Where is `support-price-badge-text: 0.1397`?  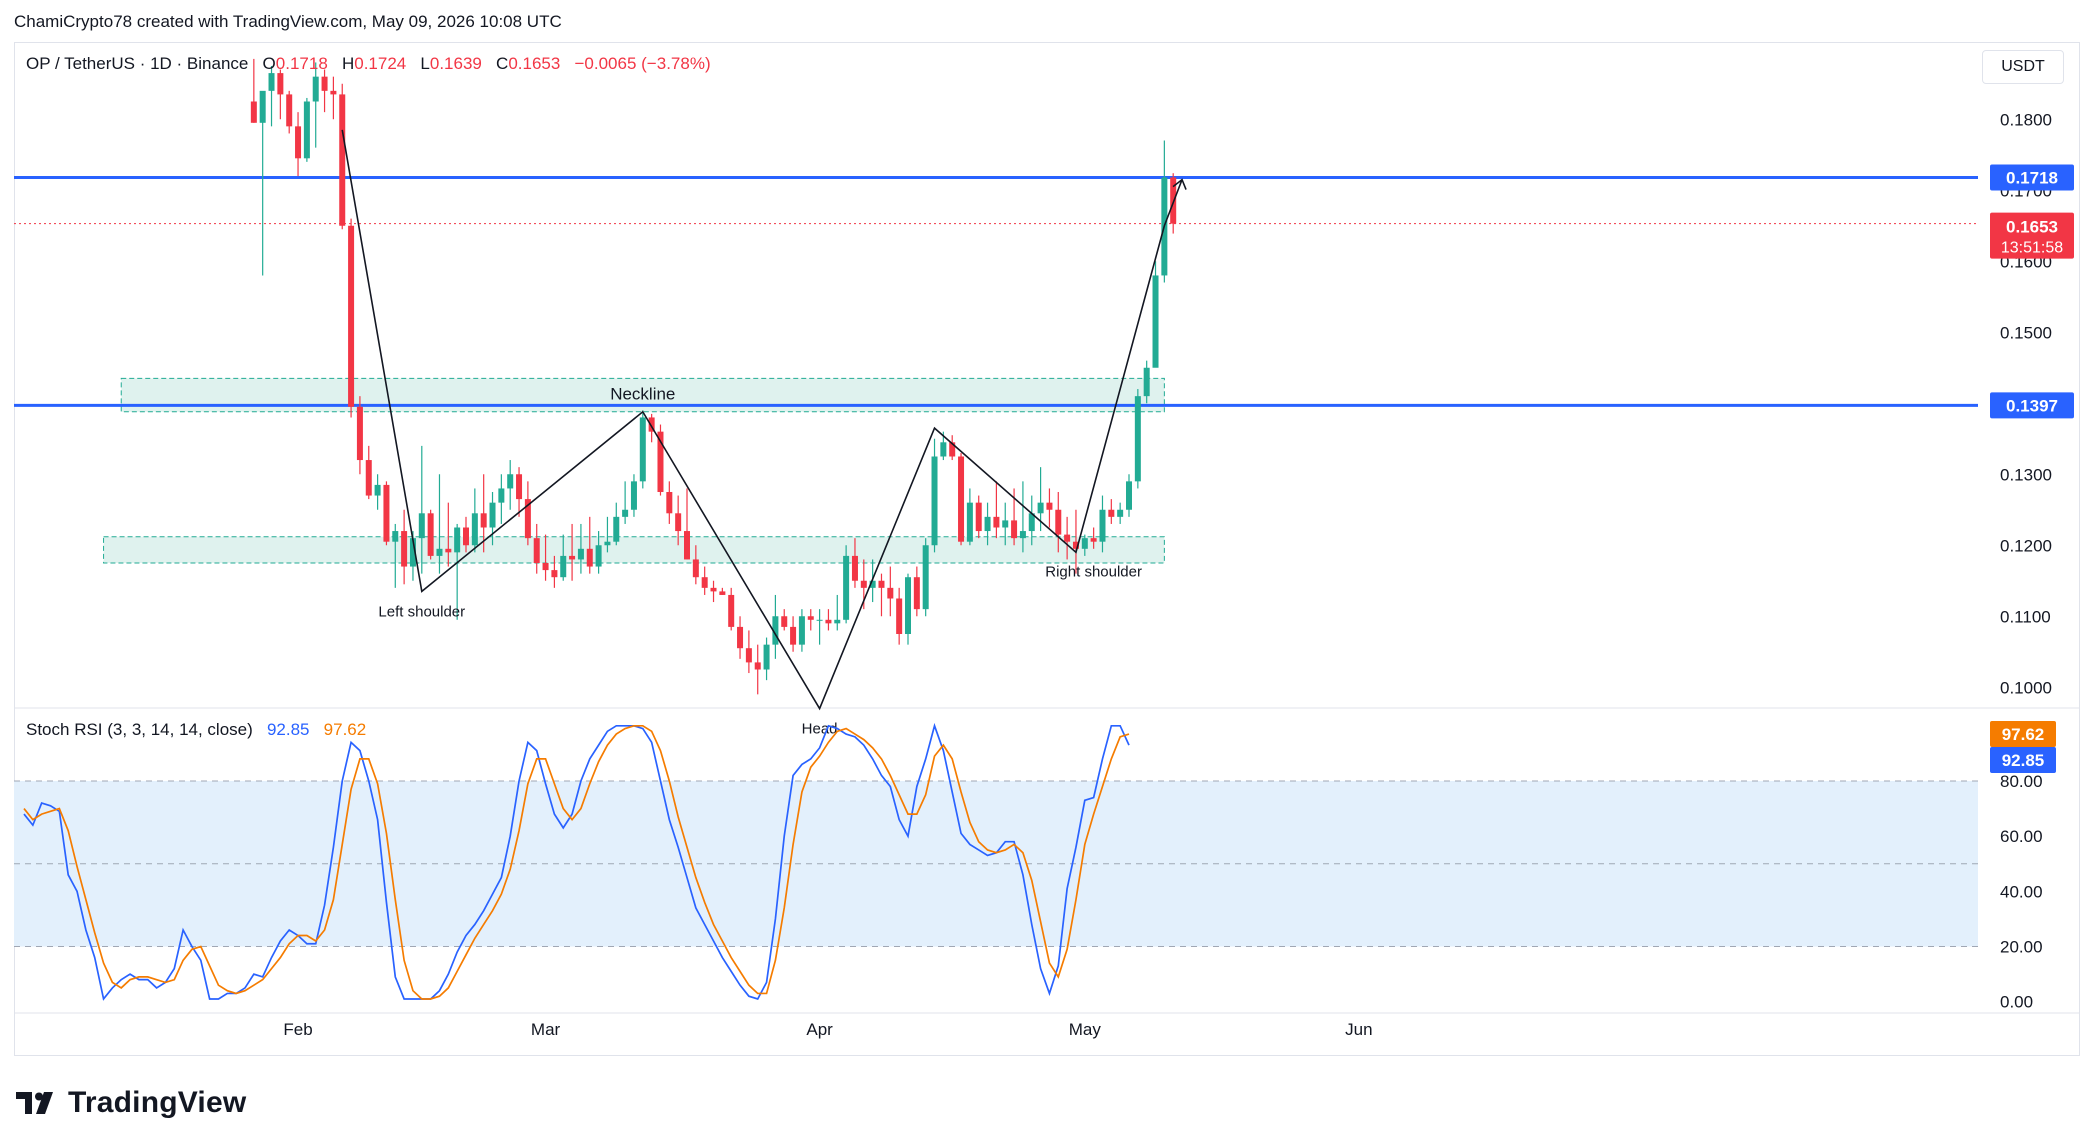 support-price-badge-text: 0.1397 is located at coordinates (2032, 405).